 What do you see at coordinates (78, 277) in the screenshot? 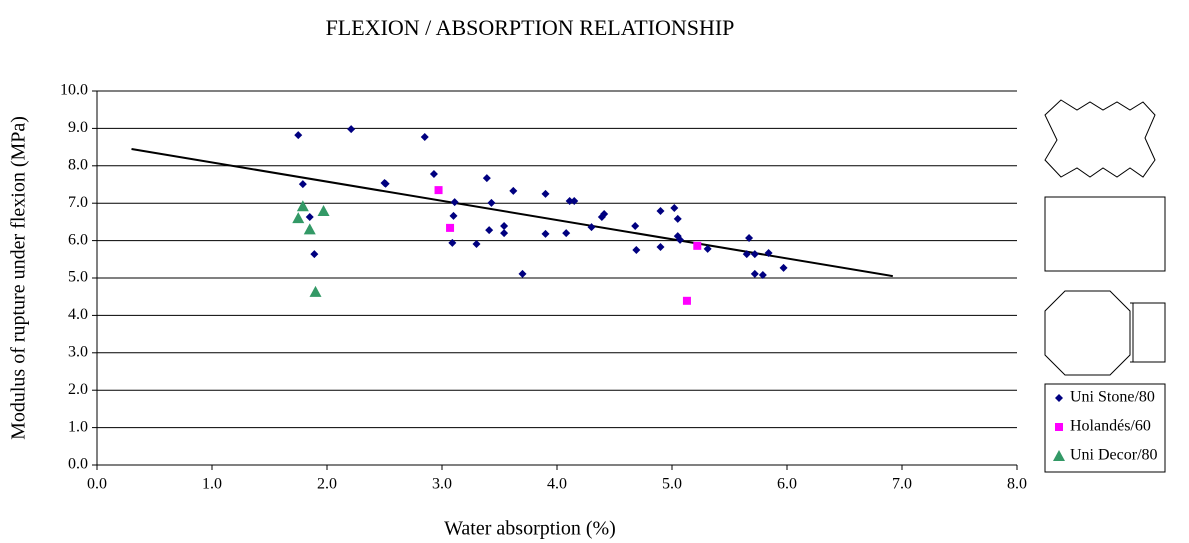
I see `y-tick-label: 5.0` at bounding box center [78, 277].